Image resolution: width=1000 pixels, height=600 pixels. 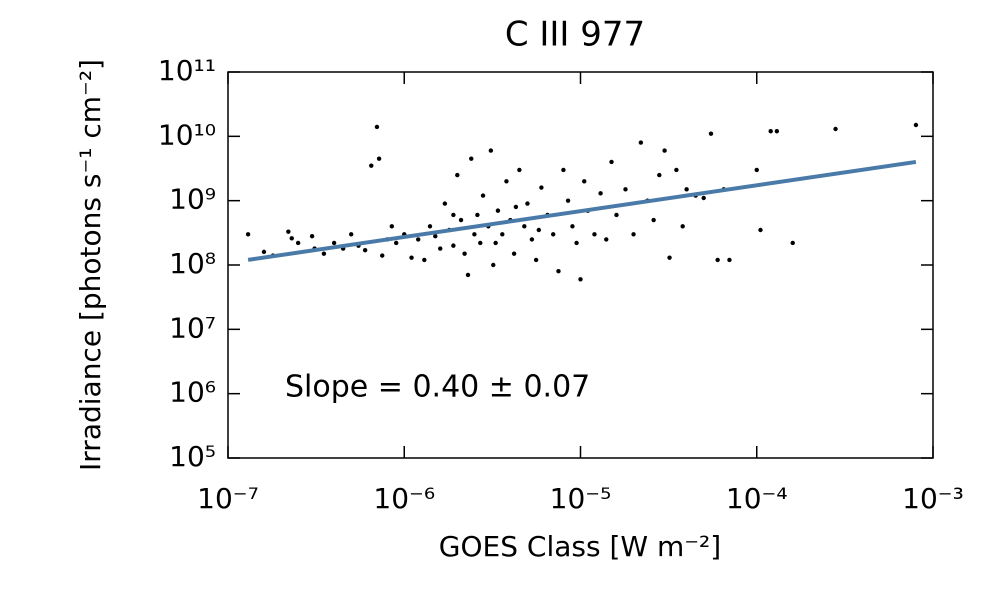 What do you see at coordinates (580, 546) in the screenshot?
I see `x-axis-label: GOES Class [W m⁻²]` at bounding box center [580, 546].